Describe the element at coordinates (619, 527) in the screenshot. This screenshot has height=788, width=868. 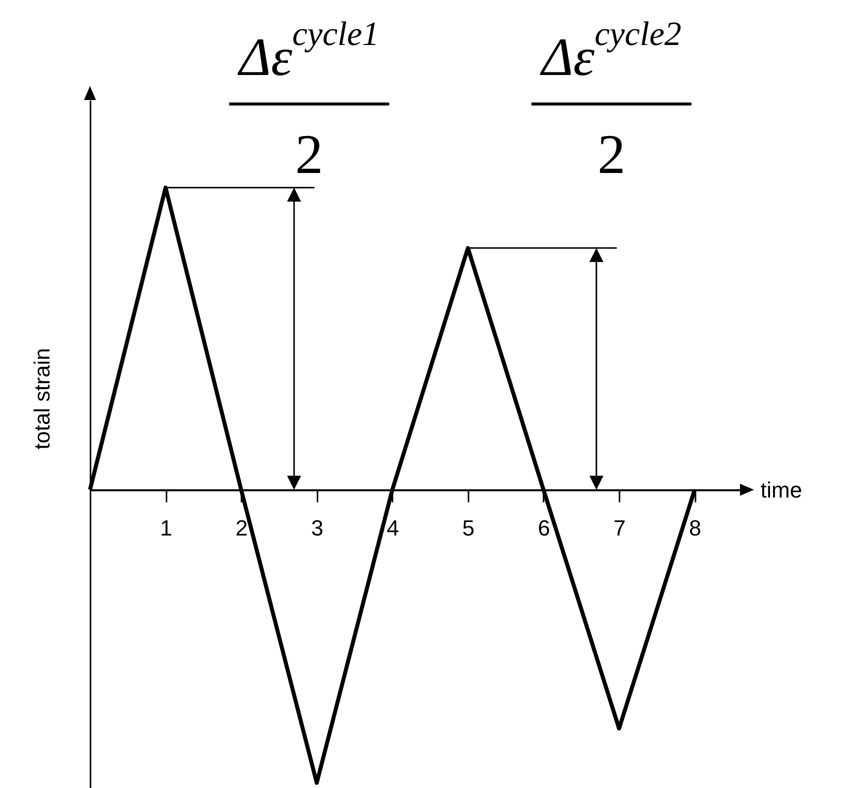
I see `x-tick-label: 7` at that location.